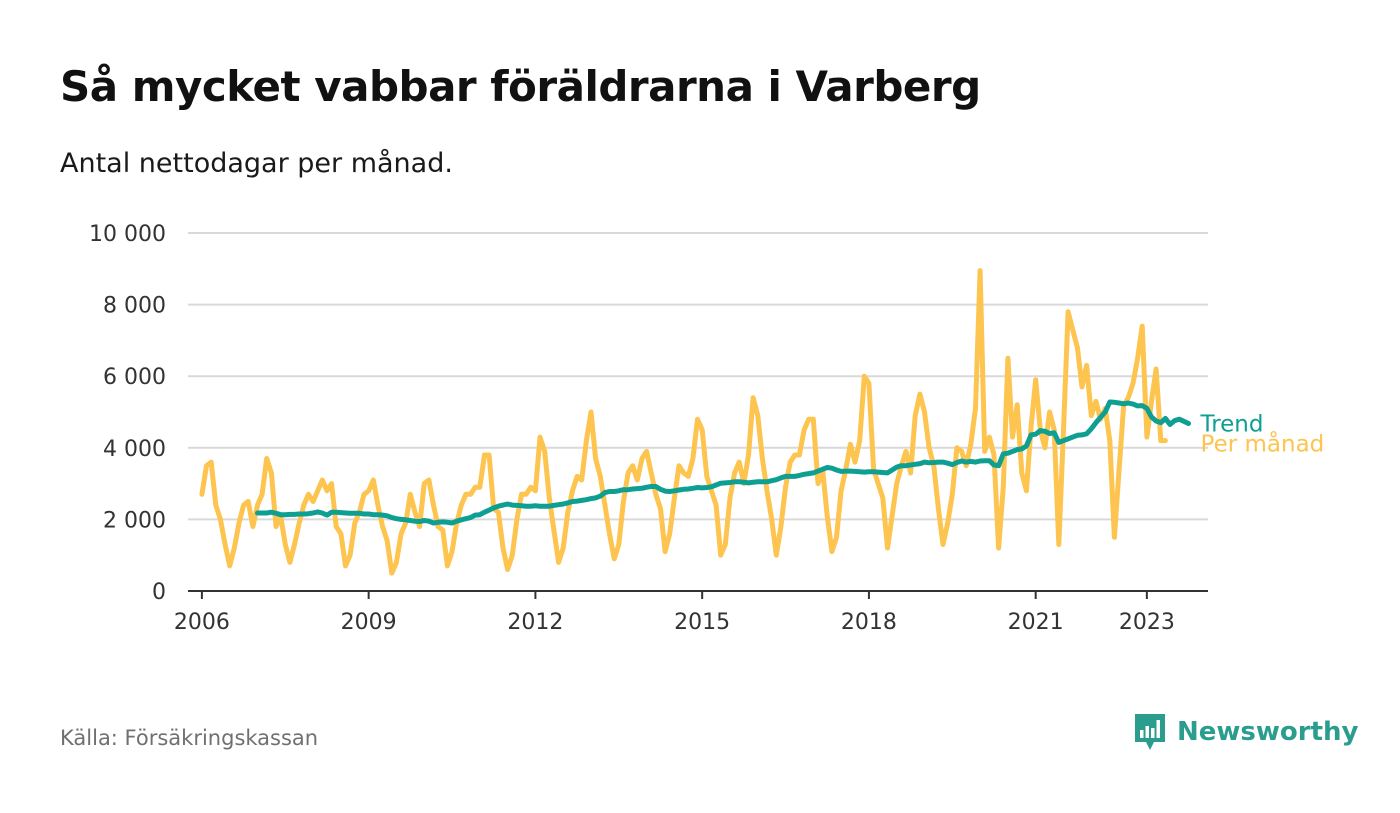 This screenshot has width=1400, height=813. What do you see at coordinates (869, 622) in the screenshot?
I see `x-tick-label: 2018` at bounding box center [869, 622].